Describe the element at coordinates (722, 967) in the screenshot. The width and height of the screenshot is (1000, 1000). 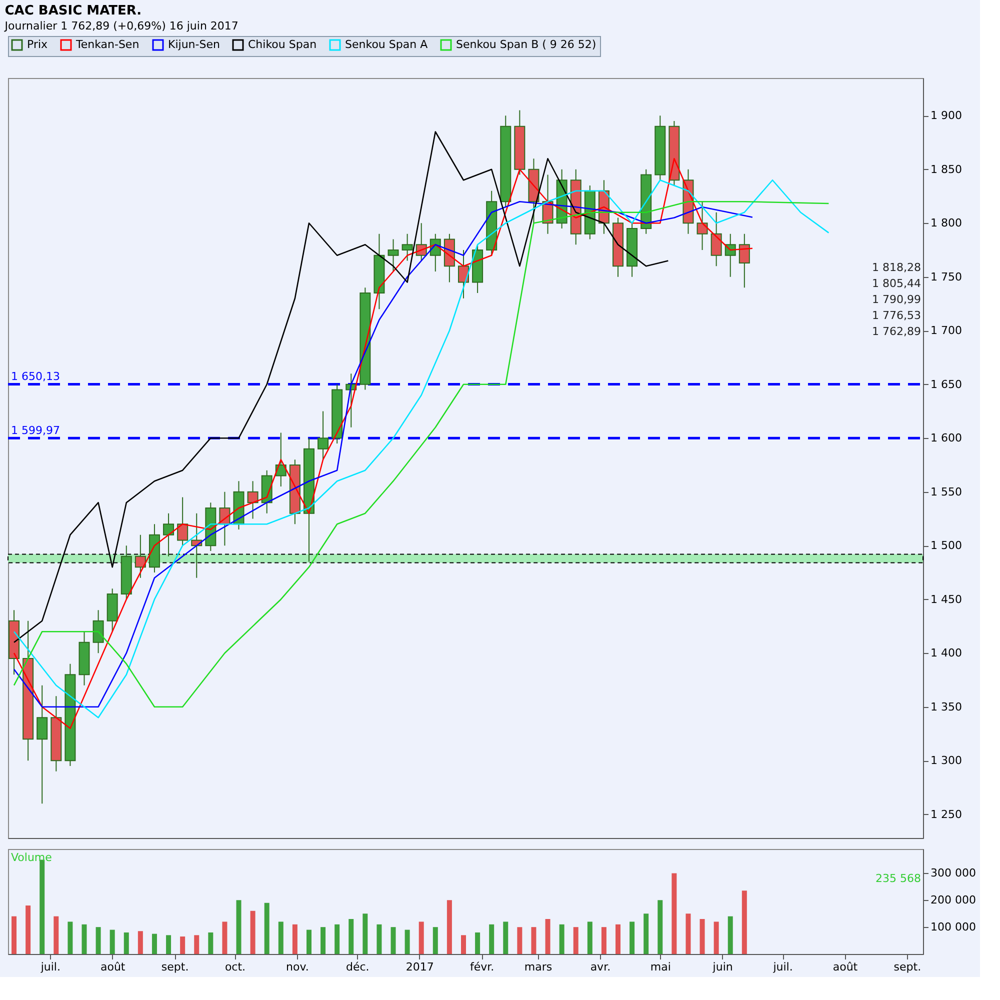
I see `x-tick-label: juin` at that location.